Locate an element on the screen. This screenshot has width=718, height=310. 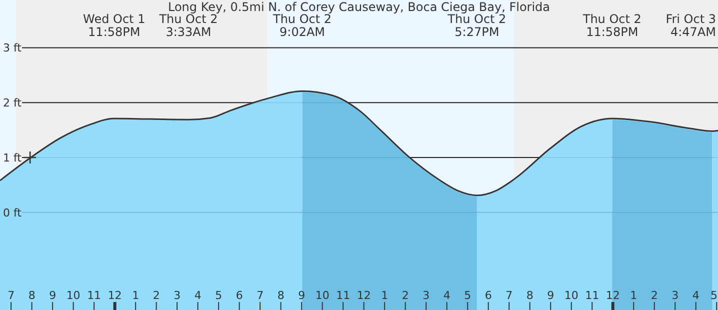
annotation: Thu Oct 2 5:27PM is located at coordinates (476, 25).